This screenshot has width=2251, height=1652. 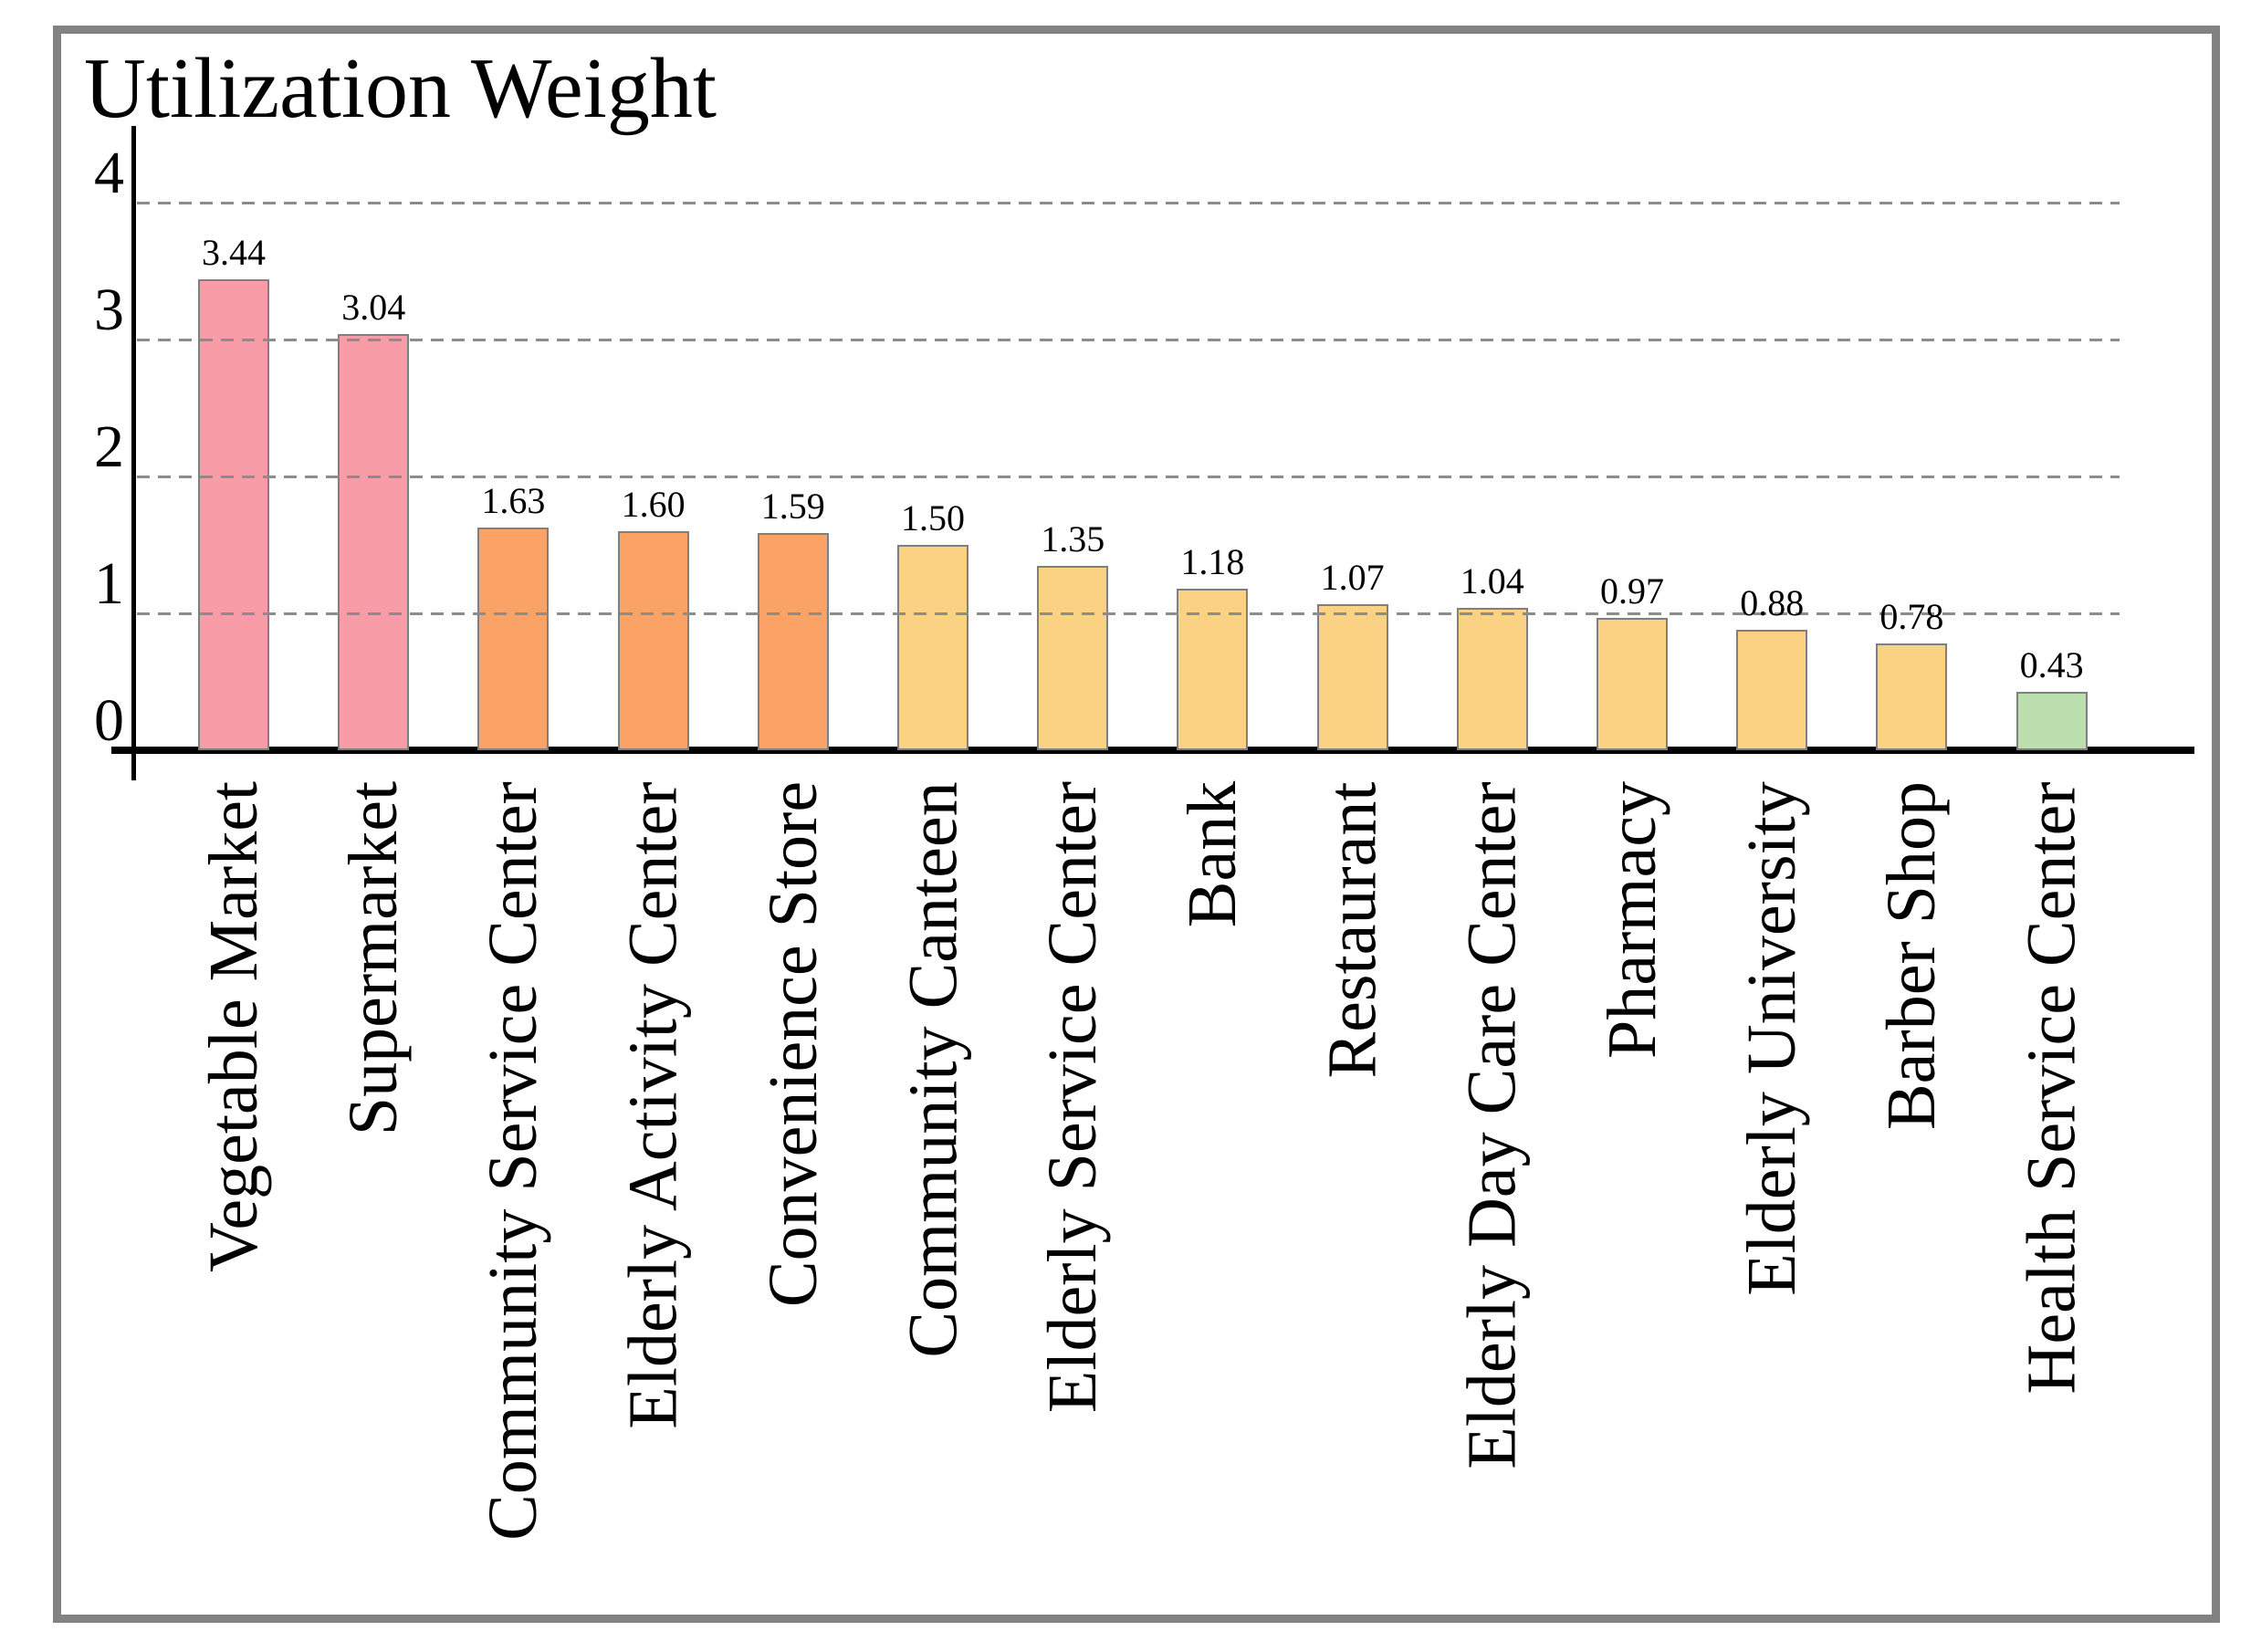 What do you see at coordinates (374, 958) in the screenshot?
I see `x-category-label: Supermarket` at bounding box center [374, 958].